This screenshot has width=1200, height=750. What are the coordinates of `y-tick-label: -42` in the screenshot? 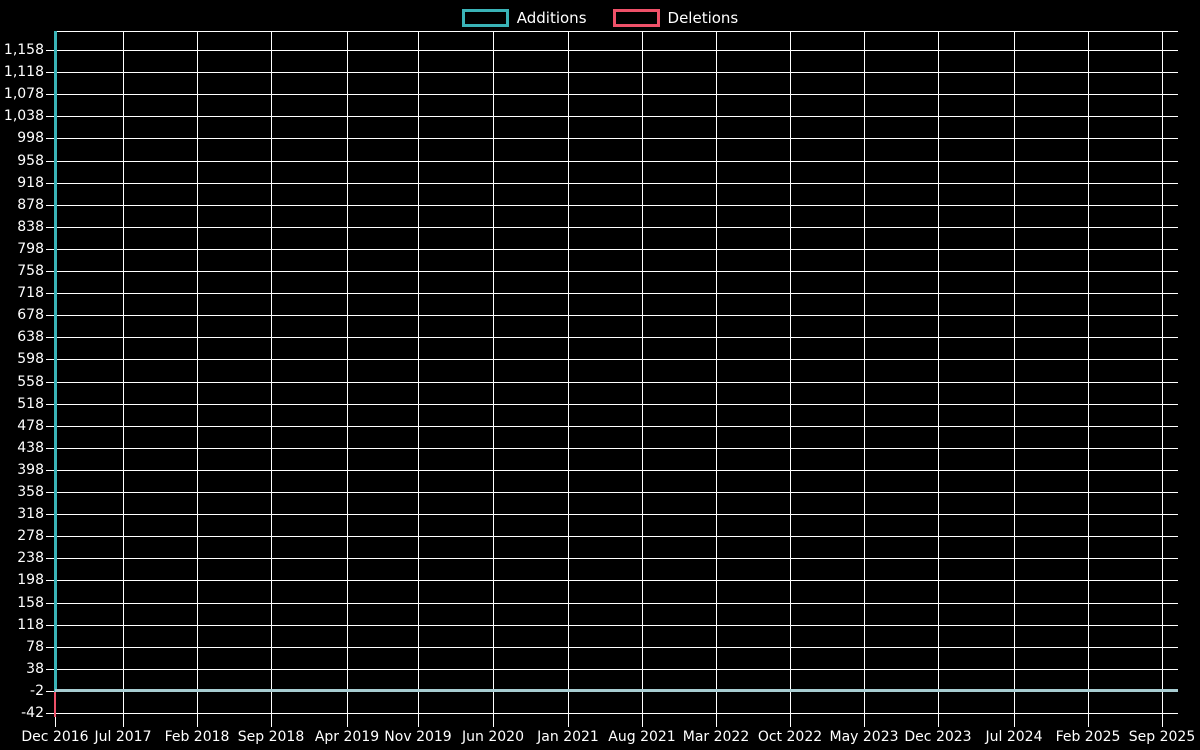 It's located at (32, 713).